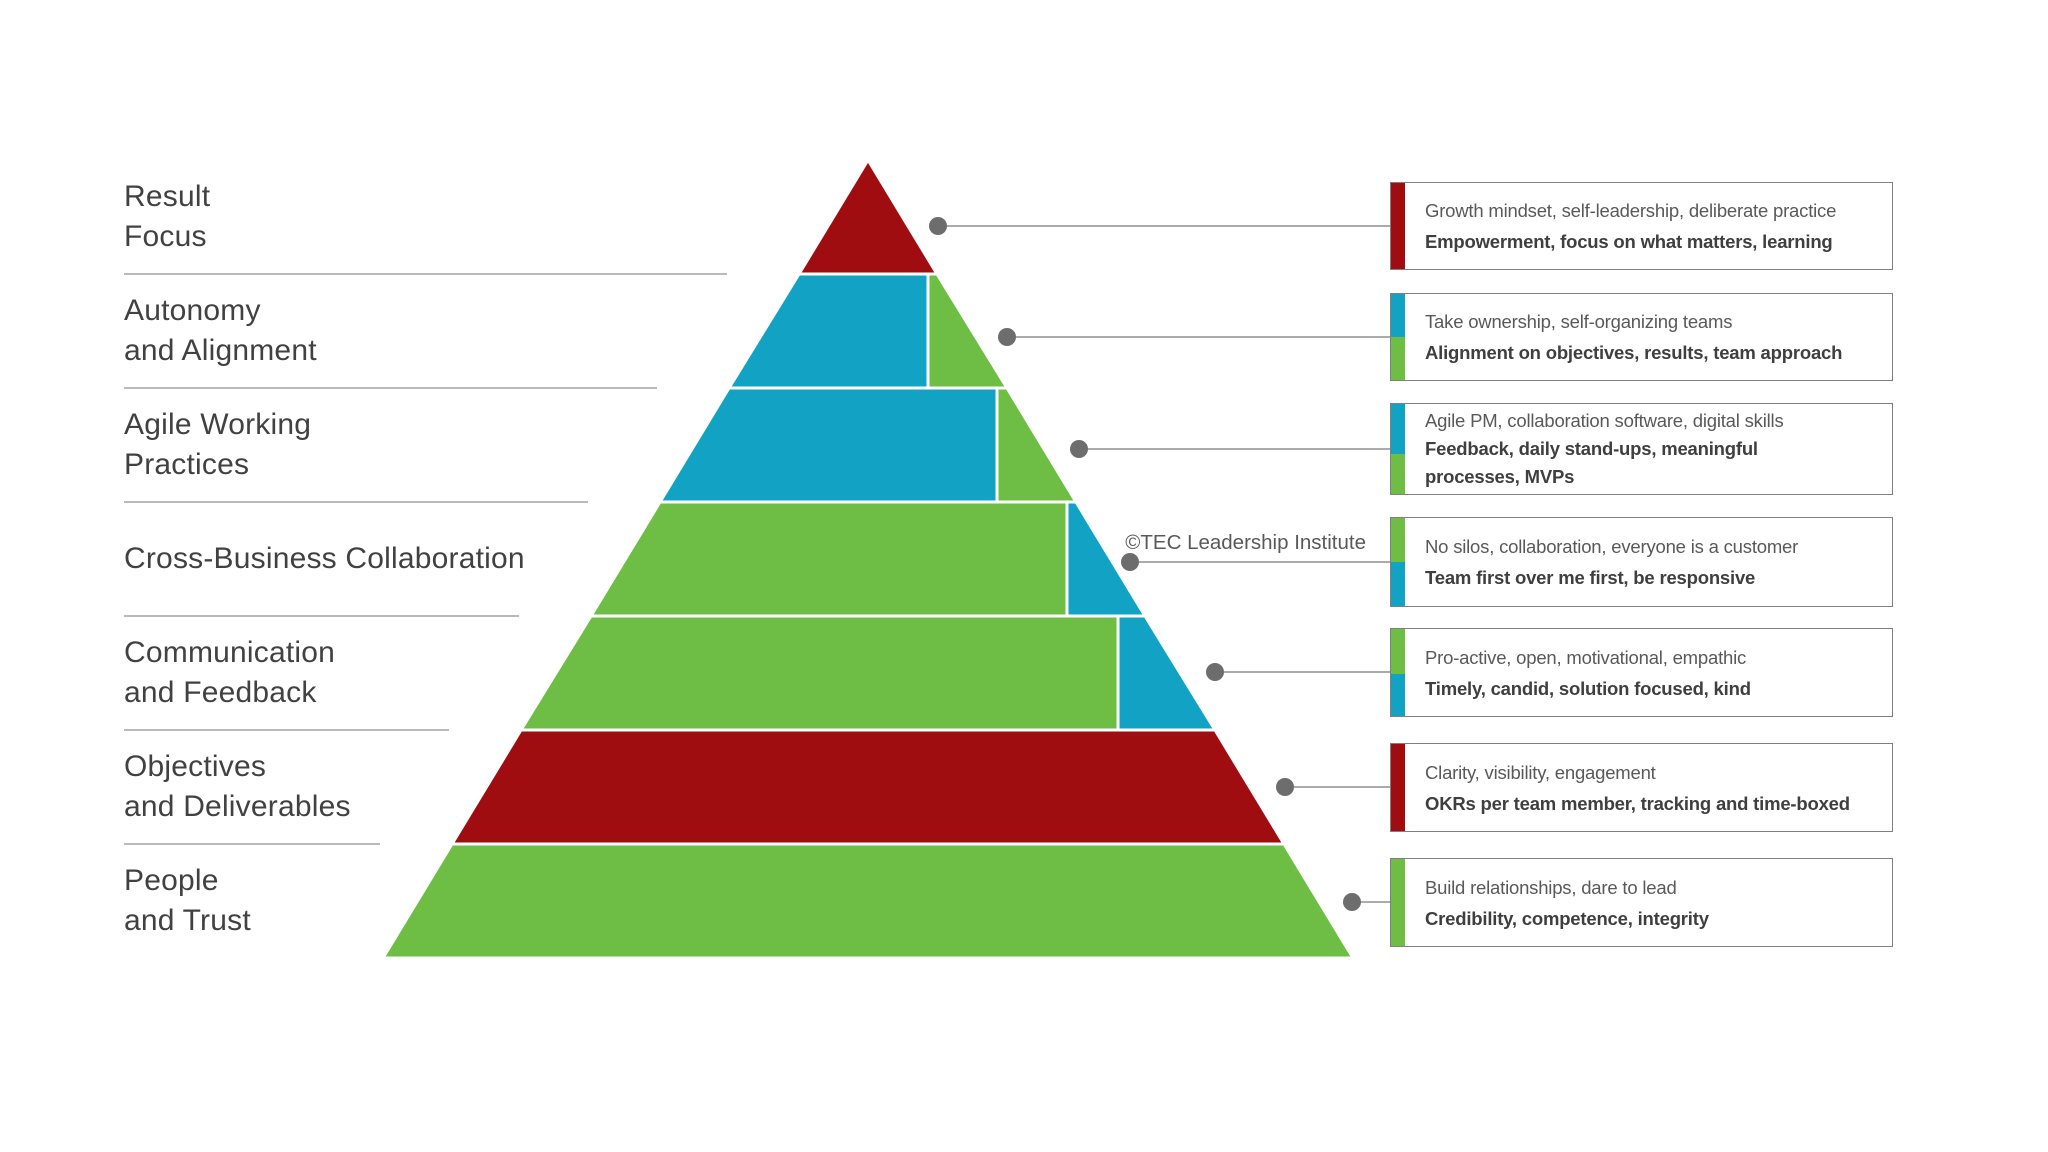  Describe the element at coordinates (1500, 476) in the screenshot. I see `box-text-line: processes, MVPs` at that location.